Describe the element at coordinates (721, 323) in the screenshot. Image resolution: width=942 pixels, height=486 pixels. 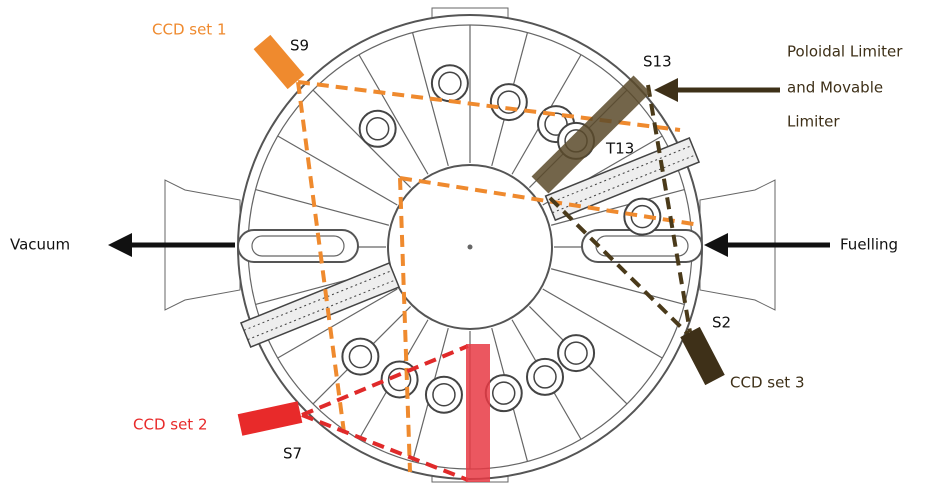
I see `label: S2` at that location.